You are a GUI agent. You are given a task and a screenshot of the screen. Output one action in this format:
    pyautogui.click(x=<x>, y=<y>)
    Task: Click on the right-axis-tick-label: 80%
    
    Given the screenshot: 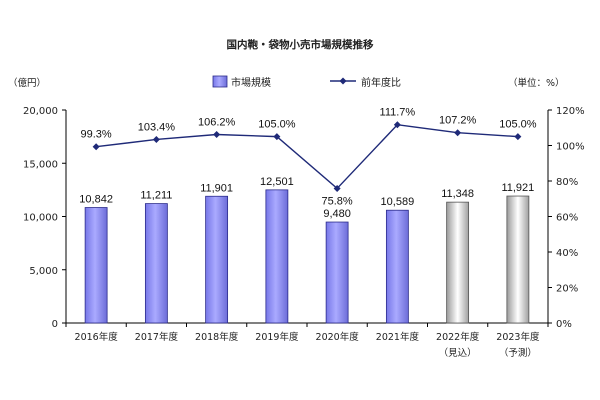 What is the action you would take?
    pyautogui.click(x=567, y=182)
    